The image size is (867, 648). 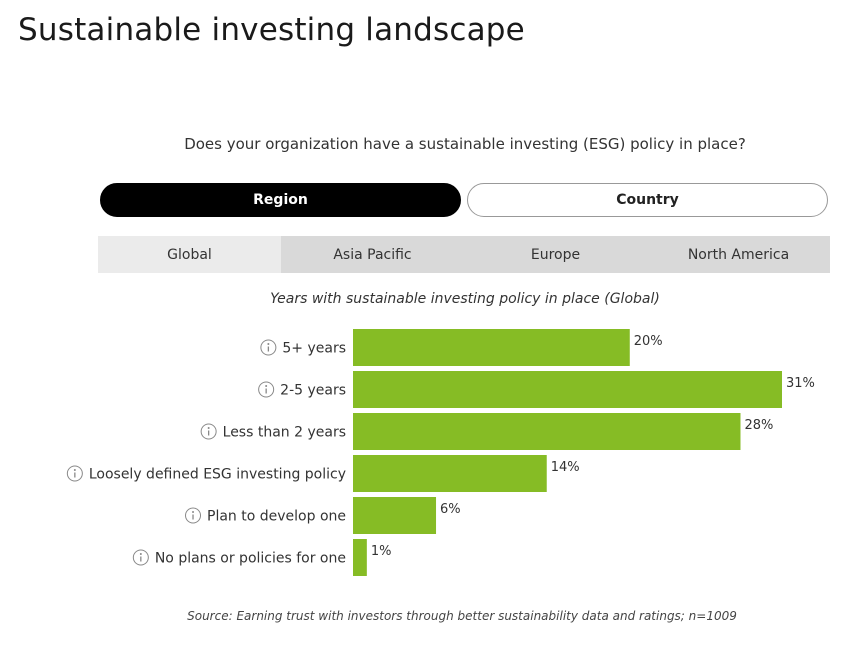 I want to click on category-label-5-years: 5+ years, so click(x=314, y=349).